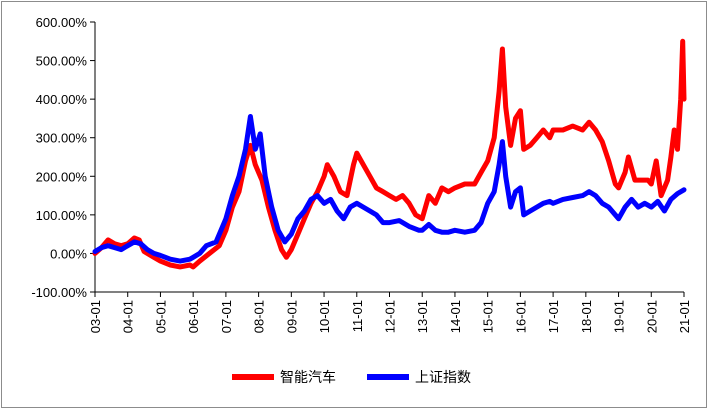  I want to click on x-tick-label: 12-01, so click(390, 316).